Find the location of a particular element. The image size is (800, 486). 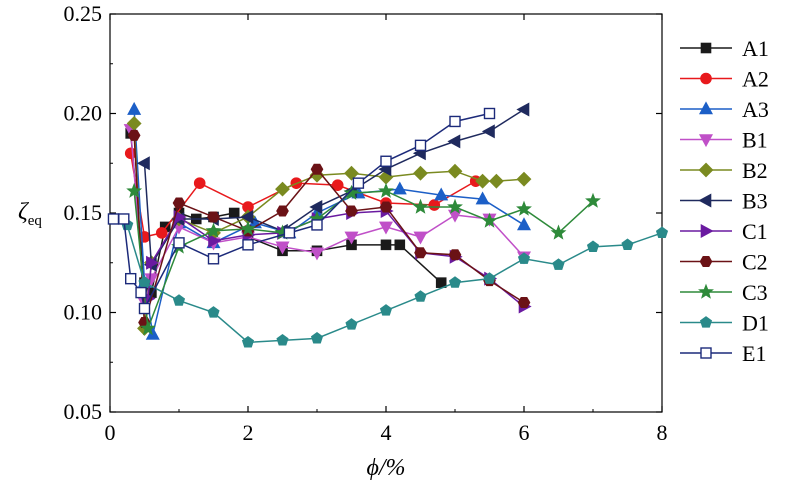

legend-item-d1: D1 is located at coordinates (724, 323).